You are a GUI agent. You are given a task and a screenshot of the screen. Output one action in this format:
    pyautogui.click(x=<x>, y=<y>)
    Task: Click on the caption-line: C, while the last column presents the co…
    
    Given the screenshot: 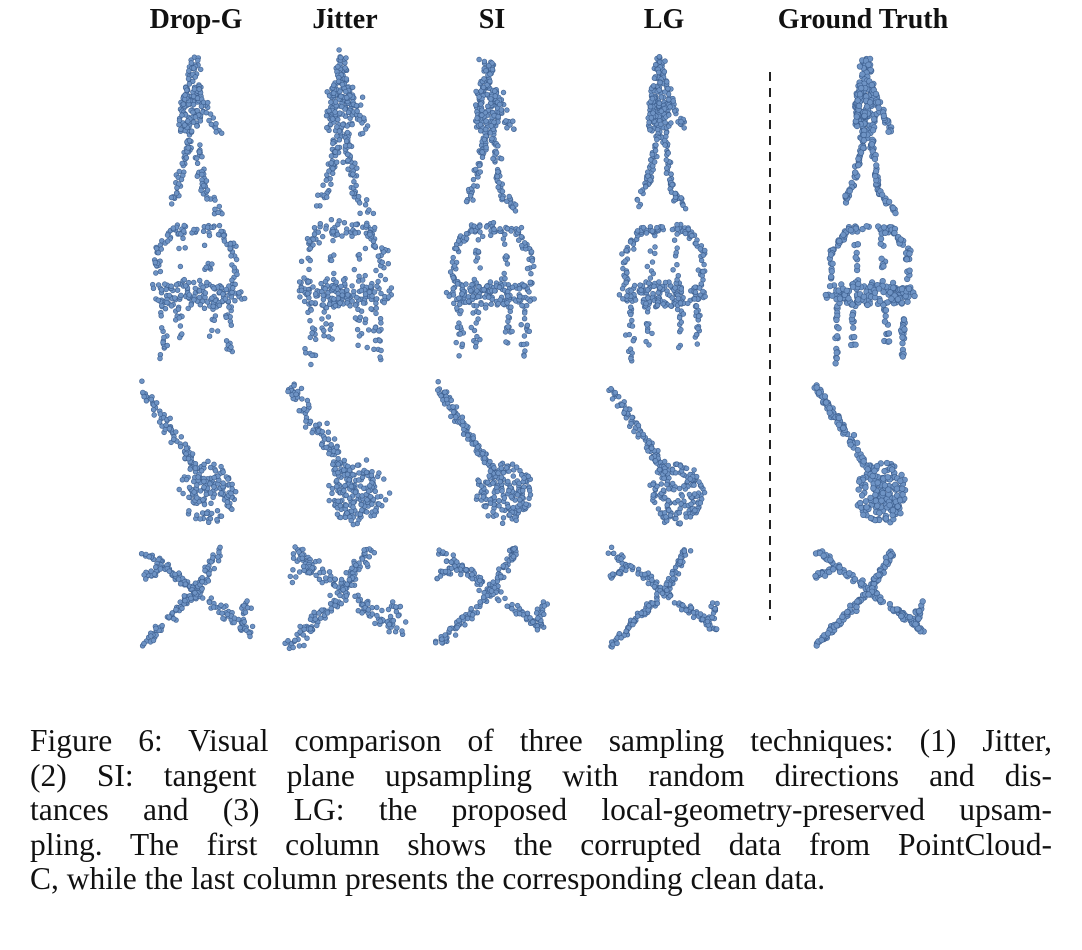 What is the action you would take?
    pyautogui.click(x=428, y=878)
    